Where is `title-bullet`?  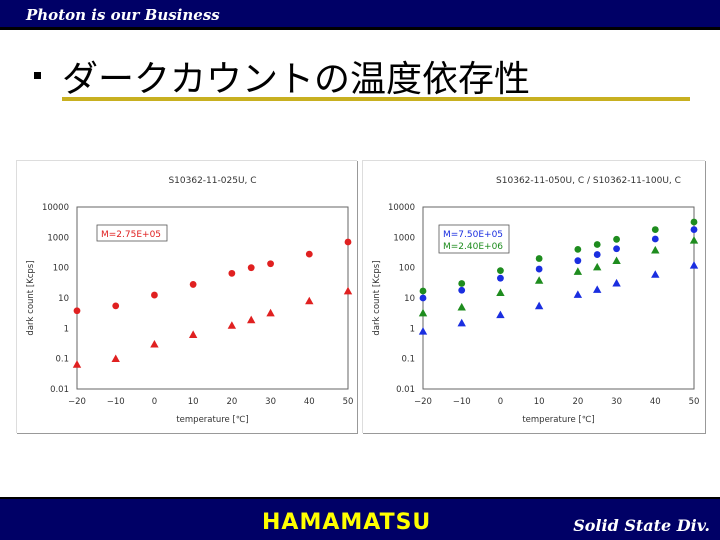 title-bullet is located at coordinates (37, 75).